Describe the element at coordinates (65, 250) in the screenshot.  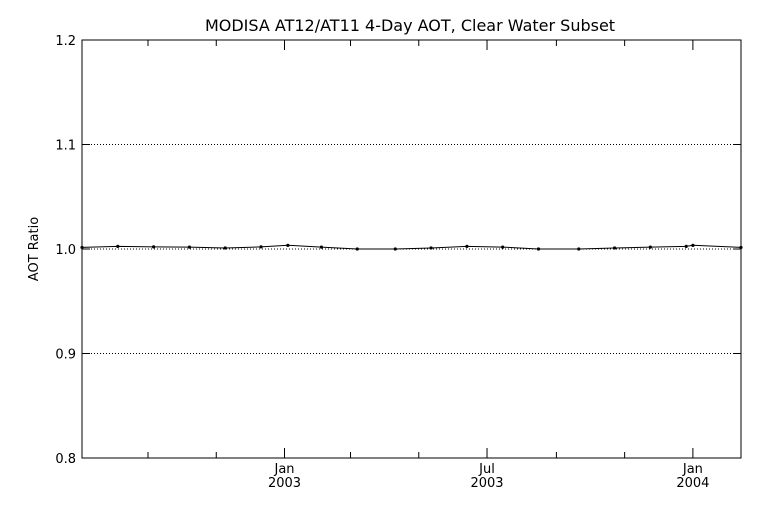
I see `y-tick-label-2: 1.0` at that location.